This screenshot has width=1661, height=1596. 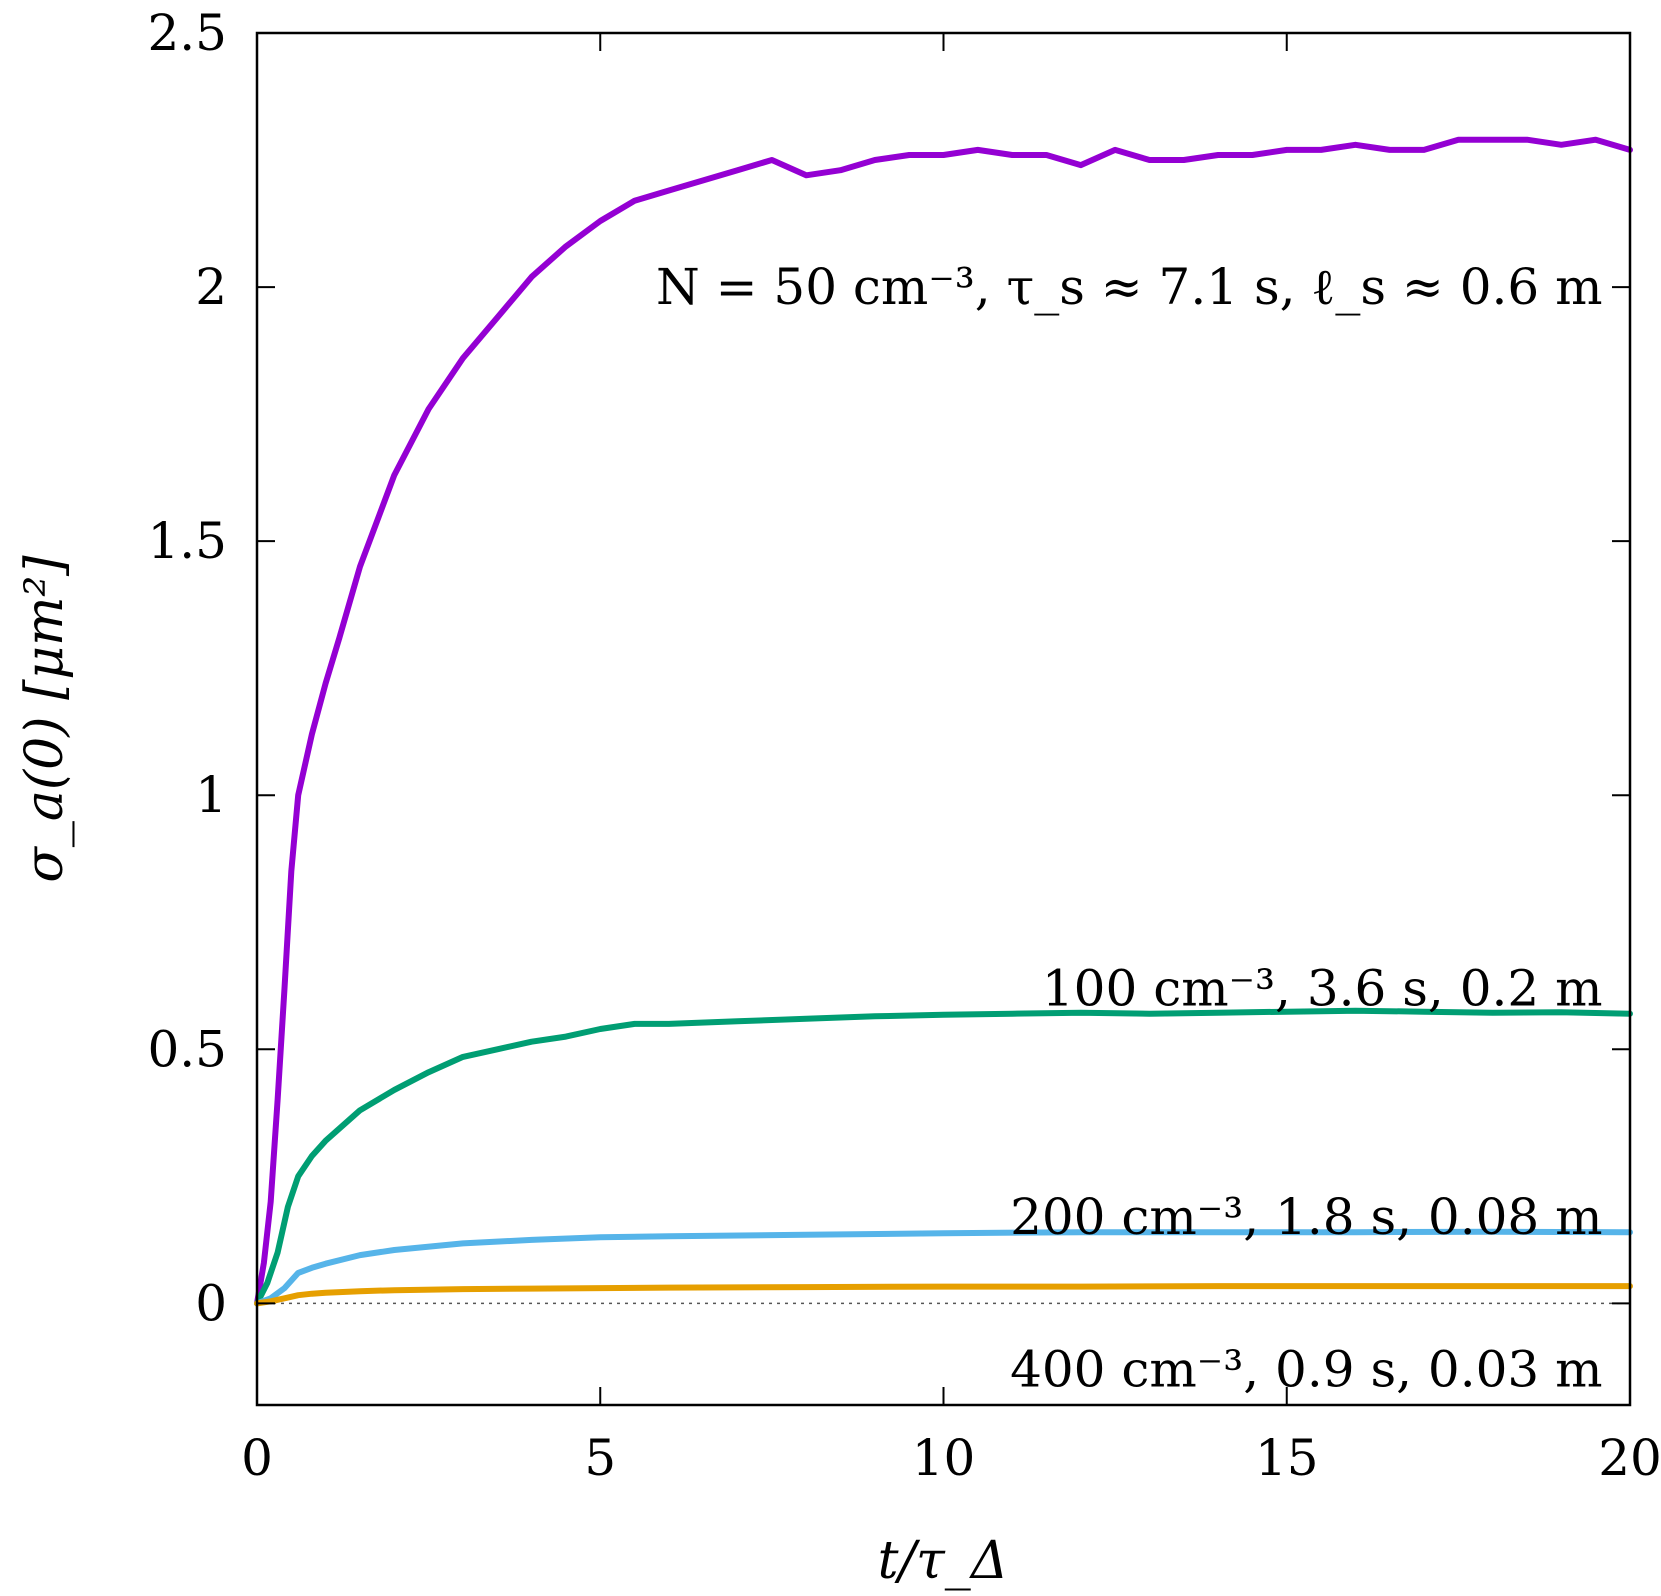 What do you see at coordinates (187, 1049) in the screenshot?
I see `y-tick-label: 0.5` at bounding box center [187, 1049].